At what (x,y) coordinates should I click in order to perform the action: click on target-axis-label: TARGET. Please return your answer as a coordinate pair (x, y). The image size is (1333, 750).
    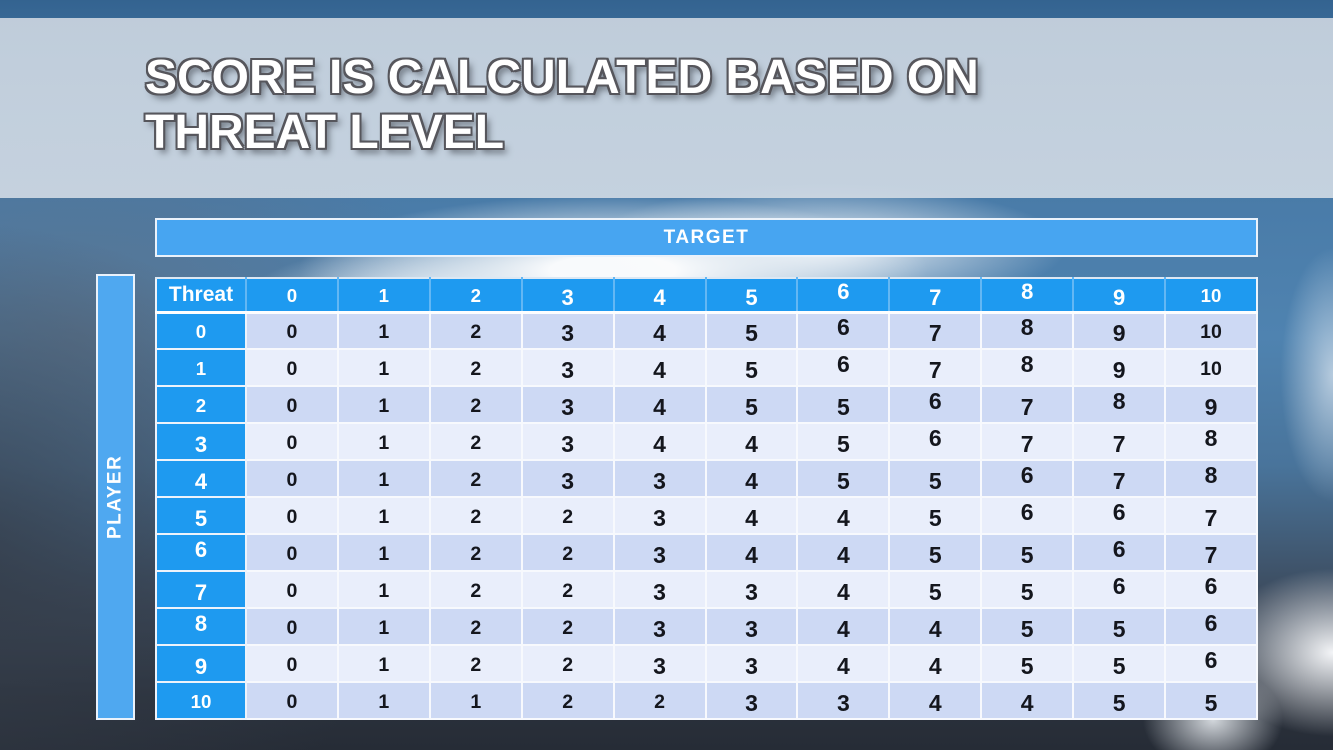
    Looking at the image, I should click on (706, 237).